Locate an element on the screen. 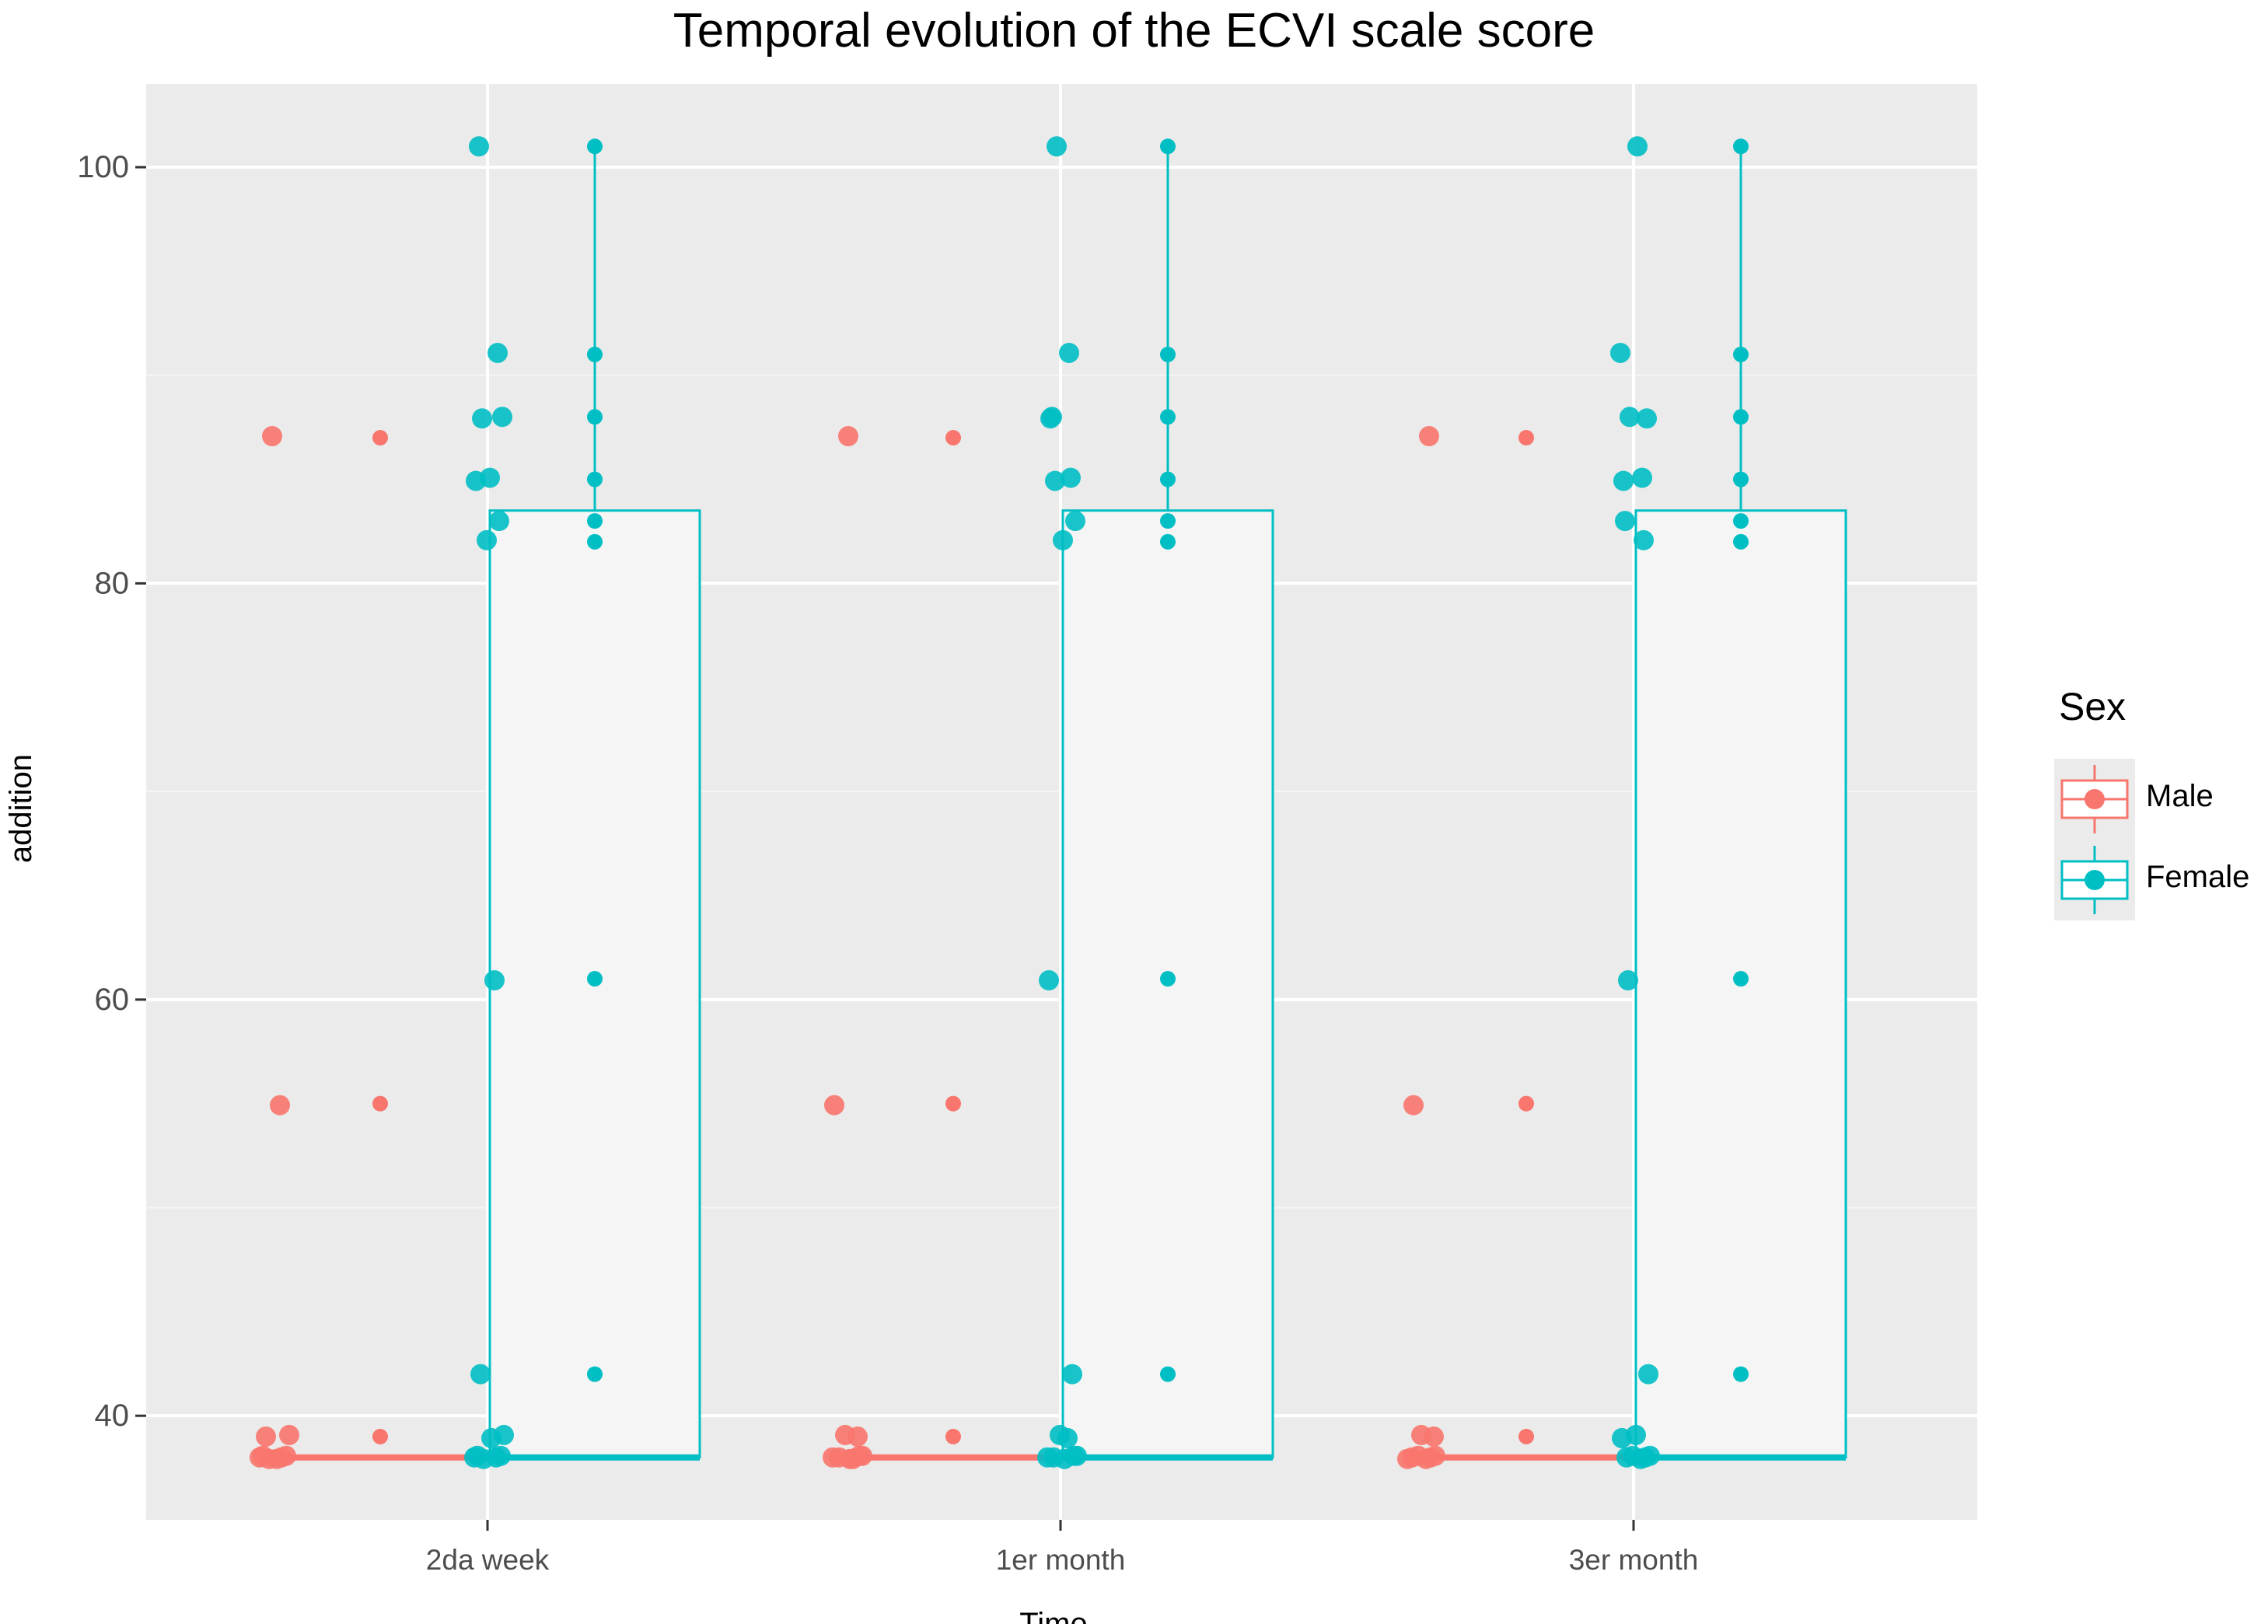  x-tick-label: 1er month is located at coordinates (1061, 1560).